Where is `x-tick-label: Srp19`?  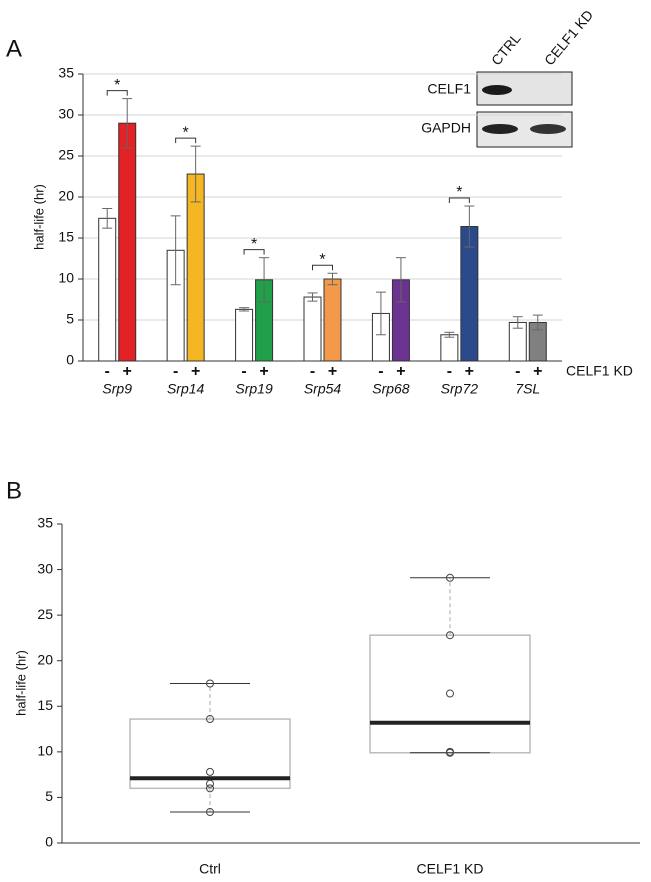
x-tick-label: Srp19 is located at coordinates (254, 389).